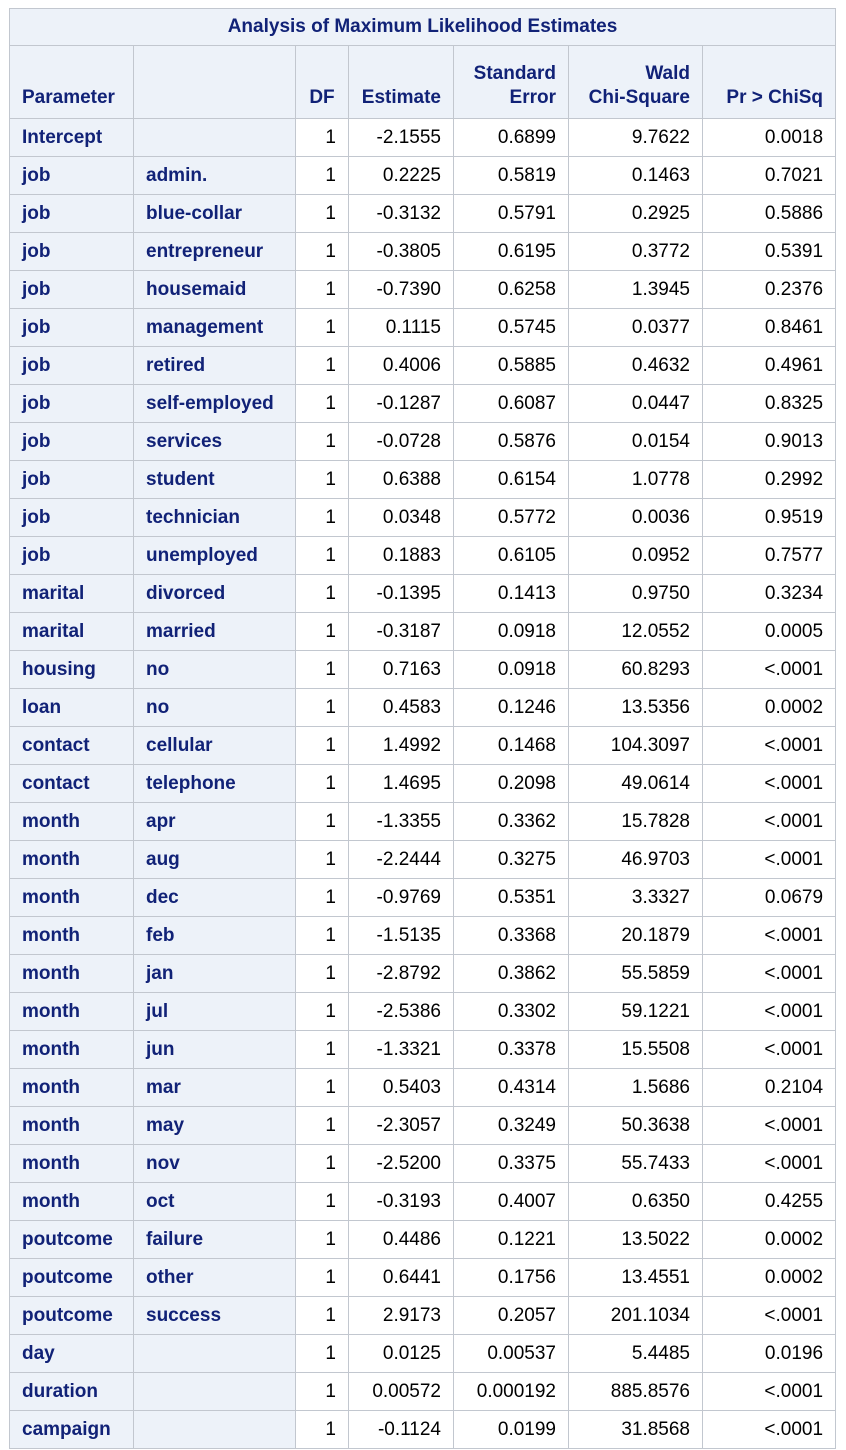 This screenshot has height=1450, width=846. I want to click on cell-pr-chisq: 0.8325, so click(769, 403).